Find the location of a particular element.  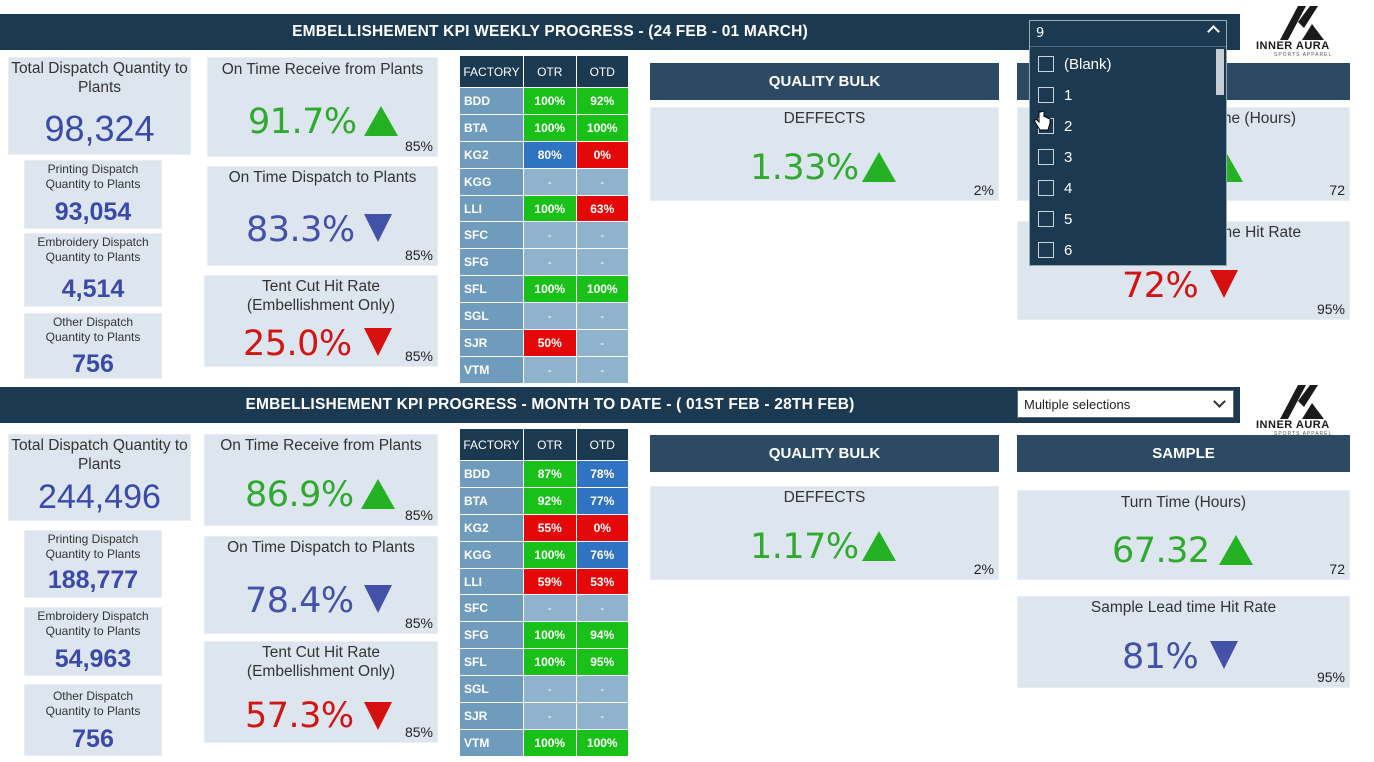

quality-card: DEFFECTS 1.33% 2% is located at coordinates (824, 154).